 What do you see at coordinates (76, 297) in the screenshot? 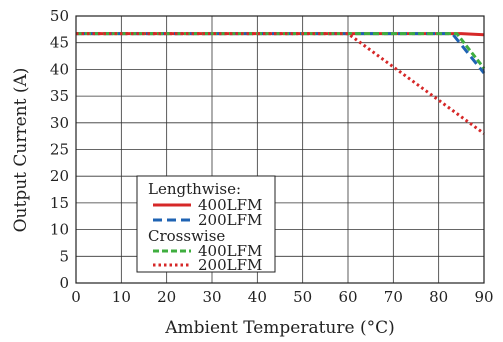
I see `x-tick-label-0: 0` at bounding box center [76, 297].